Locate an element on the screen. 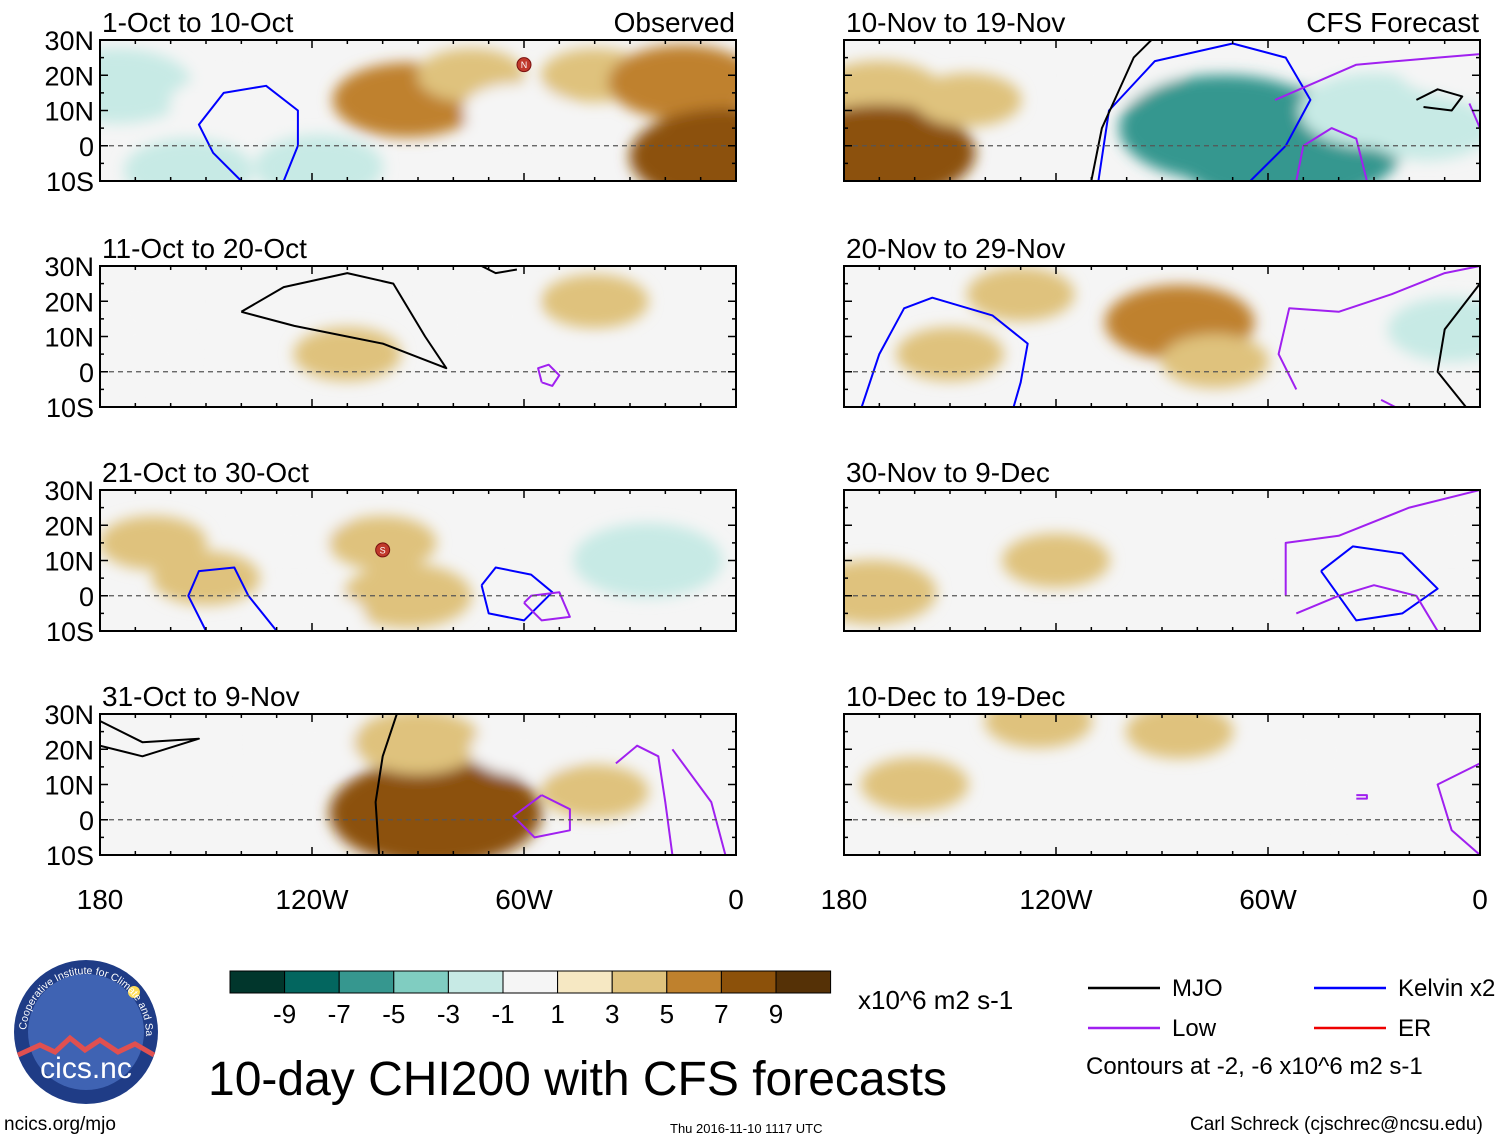 This screenshot has width=1510, height=1142. panel-title: 10-Dec to 19-Dec is located at coordinates (955, 696).